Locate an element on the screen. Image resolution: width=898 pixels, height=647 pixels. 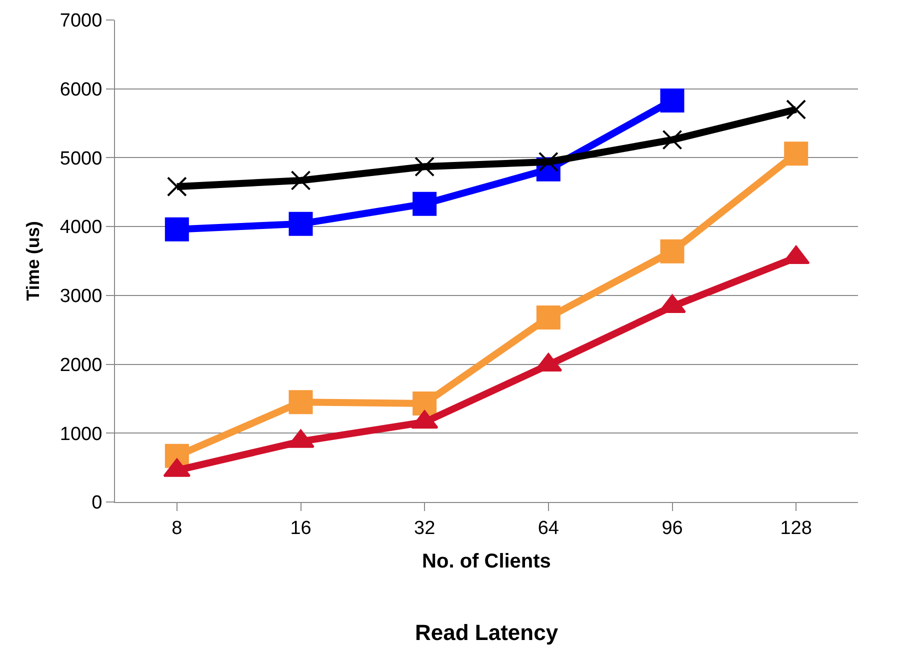
y-tick-label: 0 is located at coordinates (97, 503).